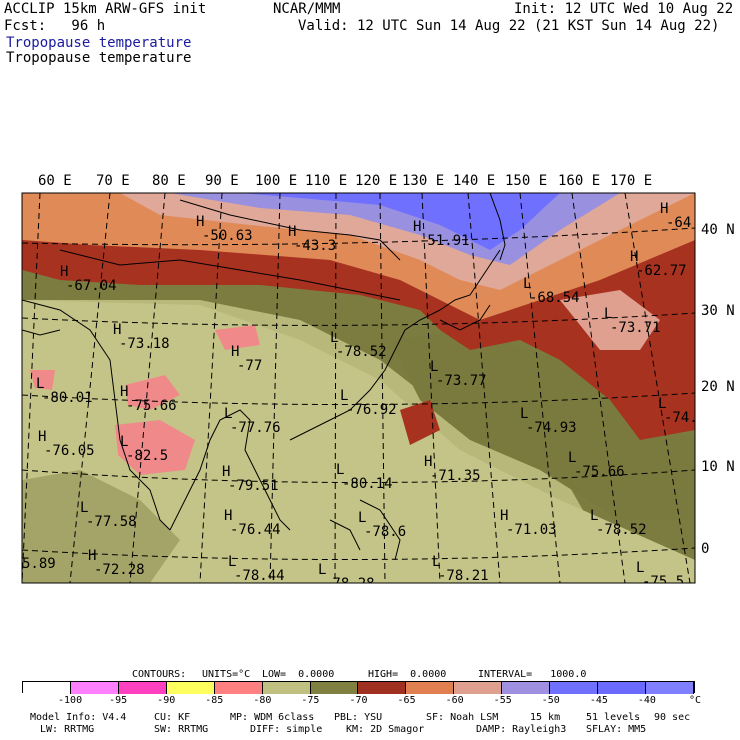  Describe the element at coordinates (111, 522) in the screenshot. I see `pressure-center-value: -77.58` at that location.